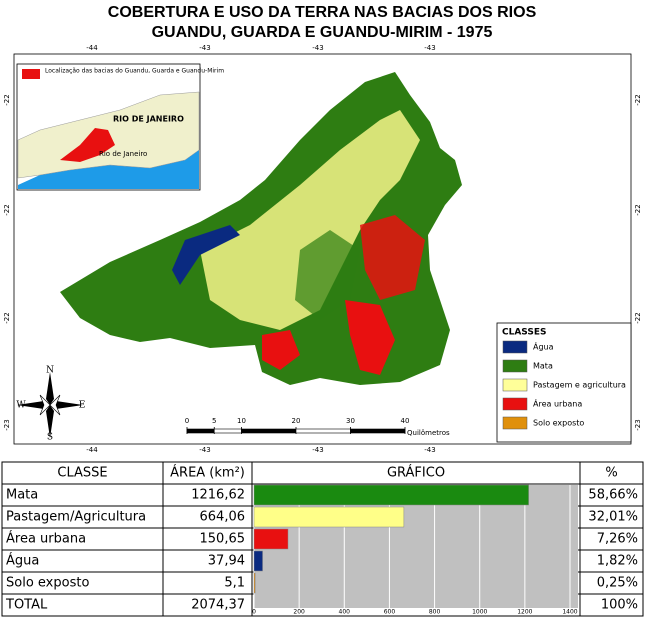 This screenshot has width=645, height=619. Describe the element at coordinates (524, 612) in the screenshot. I see `x-tick-label: 1200` at that location.